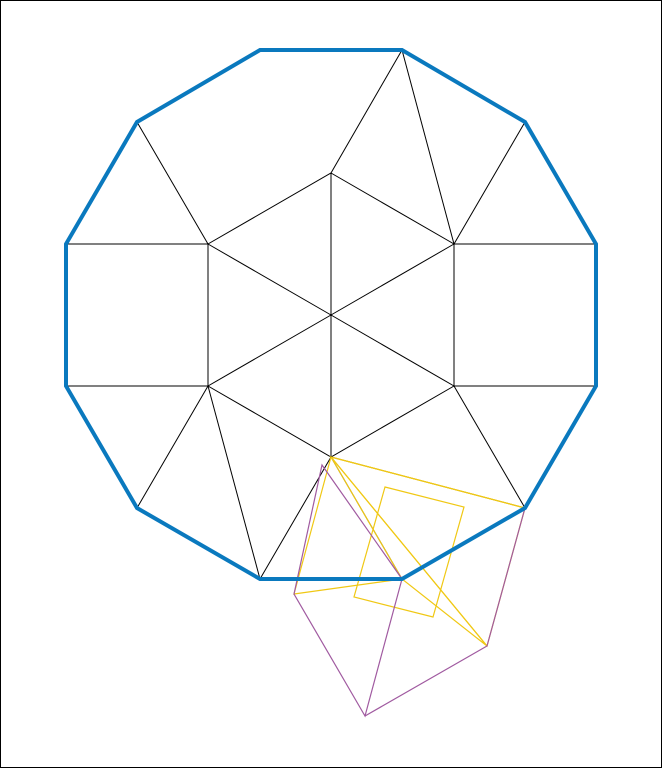 This screenshot has height=768, width=662. I want to click on purple-square, so click(348, 590).